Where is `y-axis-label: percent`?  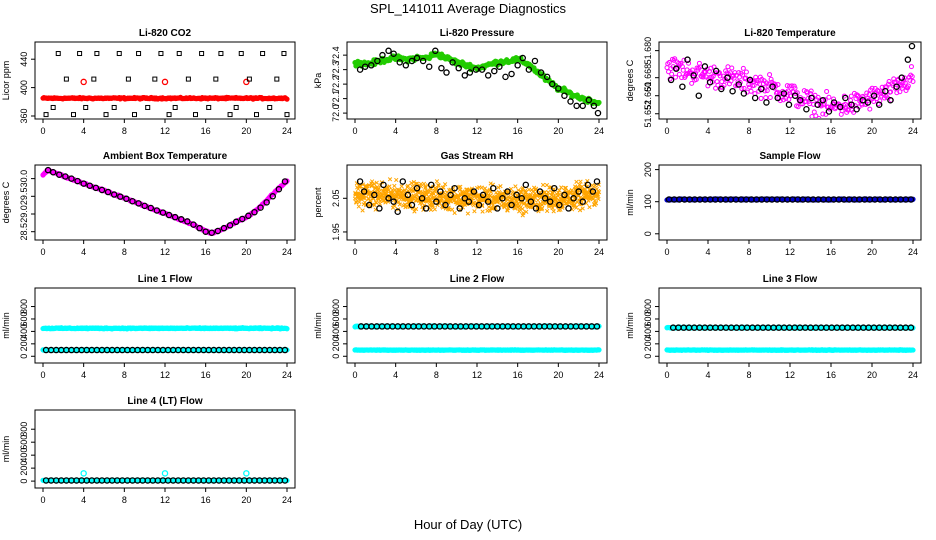
y-axis-label: percent is located at coordinates (318, 202).